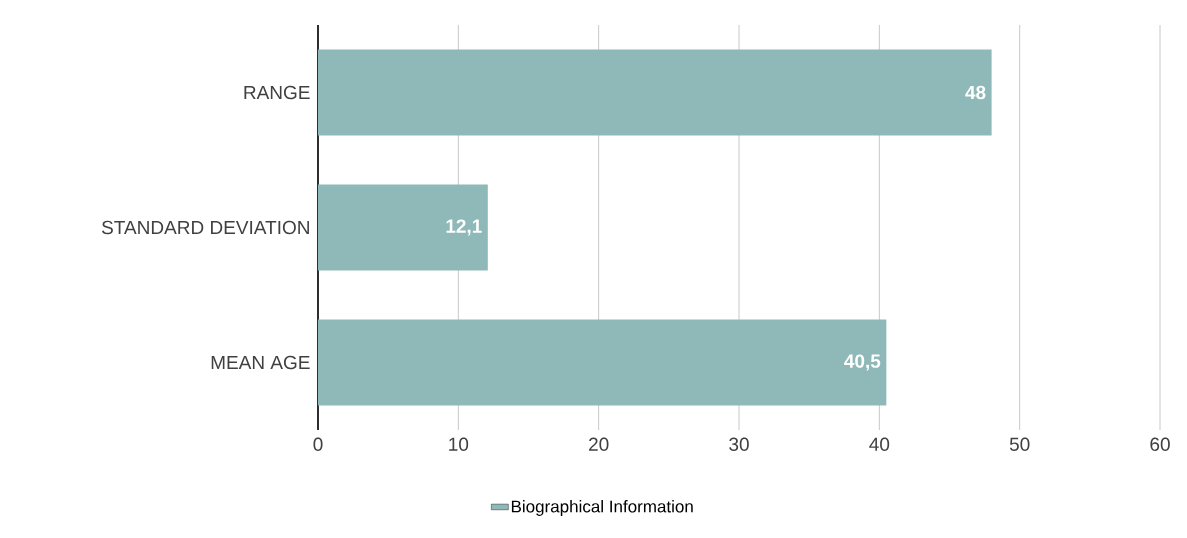 The image size is (1187, 538). I want to click on y-tick-label: MEAN AGE, so click(260, 362).